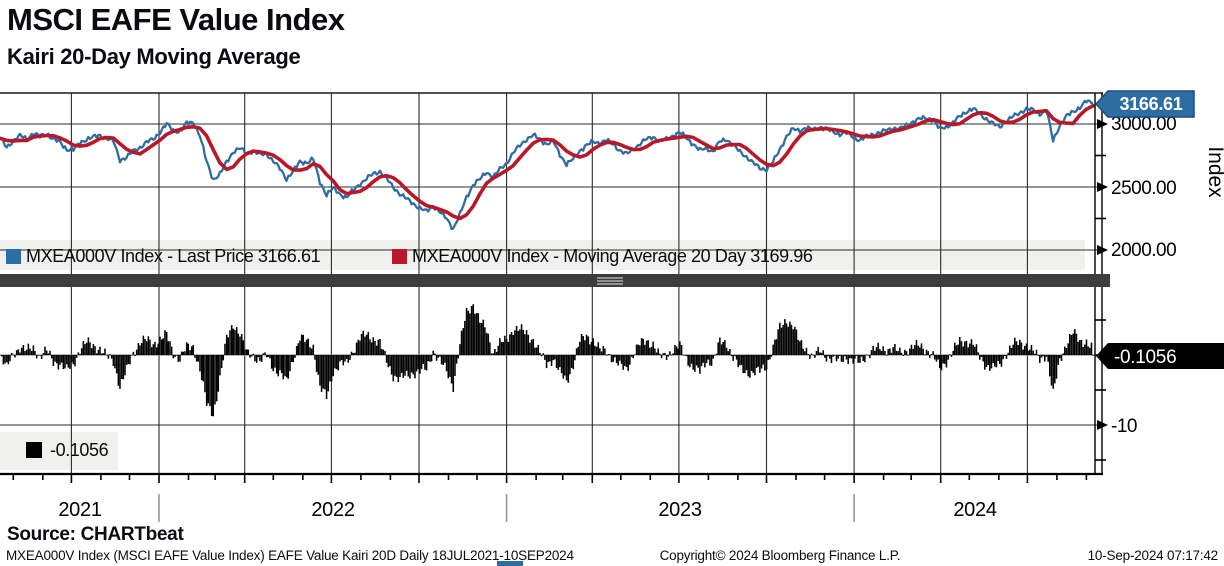 Image resolution: width=1224 pixels, height=566 pixels. I want to click on year-label-2022: 2022, so click(332, 510).